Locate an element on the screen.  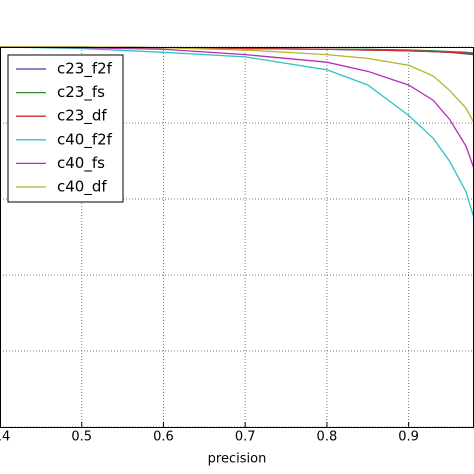
legend: c23_f2f c23_fs c23_df c40_f2f c40_fs c40_df is located at coordinates (65, 128).